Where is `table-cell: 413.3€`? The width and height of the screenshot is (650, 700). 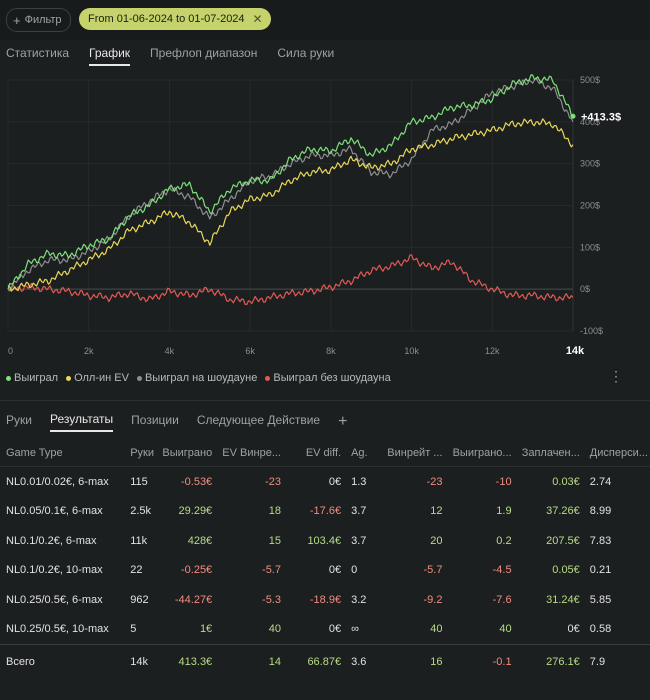 table-cell: 413.3€ is located at coordinates (188, 661).